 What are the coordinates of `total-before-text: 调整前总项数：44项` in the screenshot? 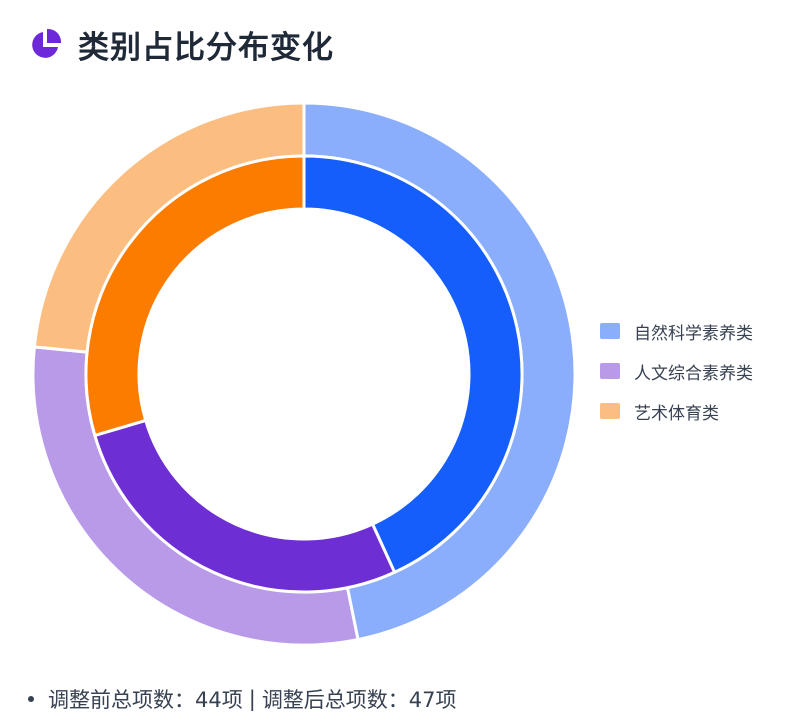 It's located at (145, 700).